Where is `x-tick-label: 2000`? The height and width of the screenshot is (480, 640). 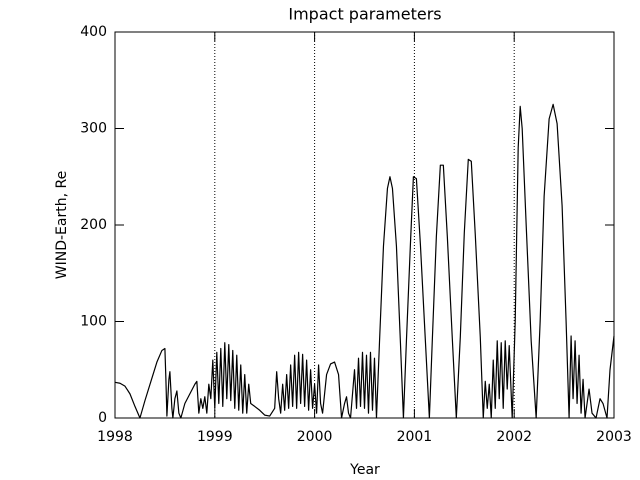 x-tick-label: 2000 is located at coordinates (315, 437).